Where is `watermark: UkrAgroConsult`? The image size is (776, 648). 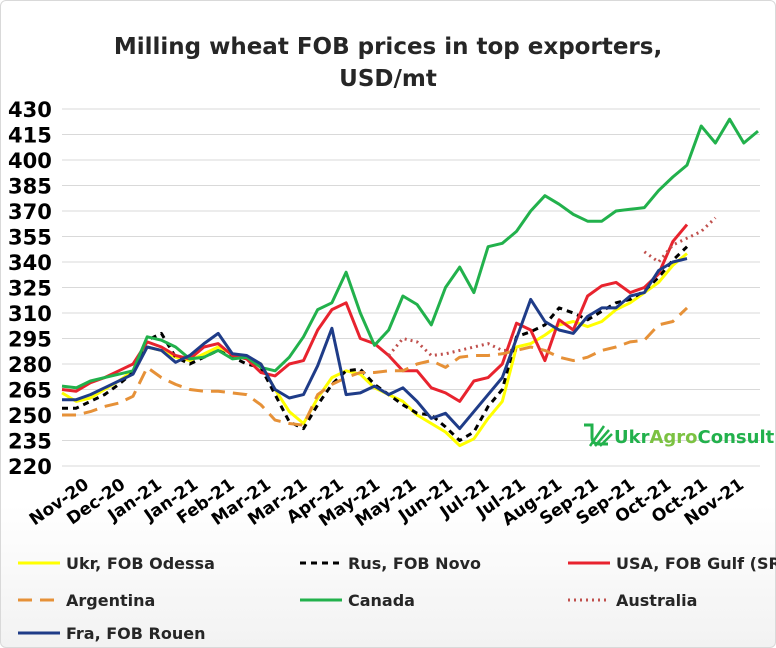 watermark: UkrAgroConsult is located at coordinates (679, 435).